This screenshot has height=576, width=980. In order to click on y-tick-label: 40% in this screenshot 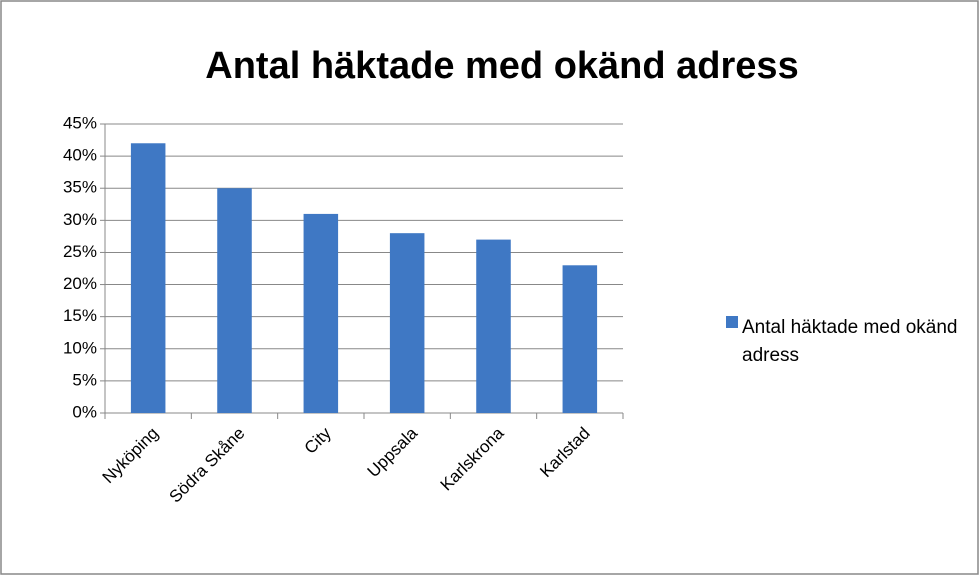, I will do `click(80, 155)`.